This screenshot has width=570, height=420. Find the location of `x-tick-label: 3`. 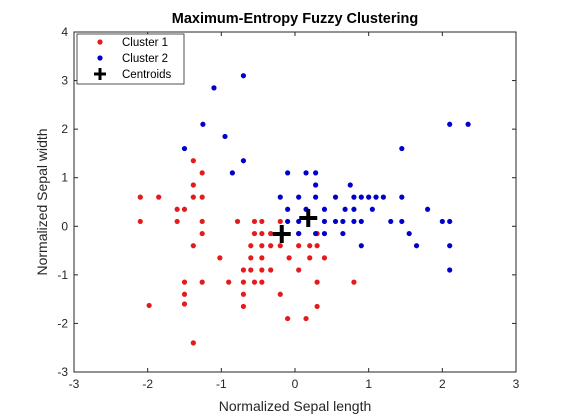

x-tick-label: 3 is located at coordinates (516, 384).